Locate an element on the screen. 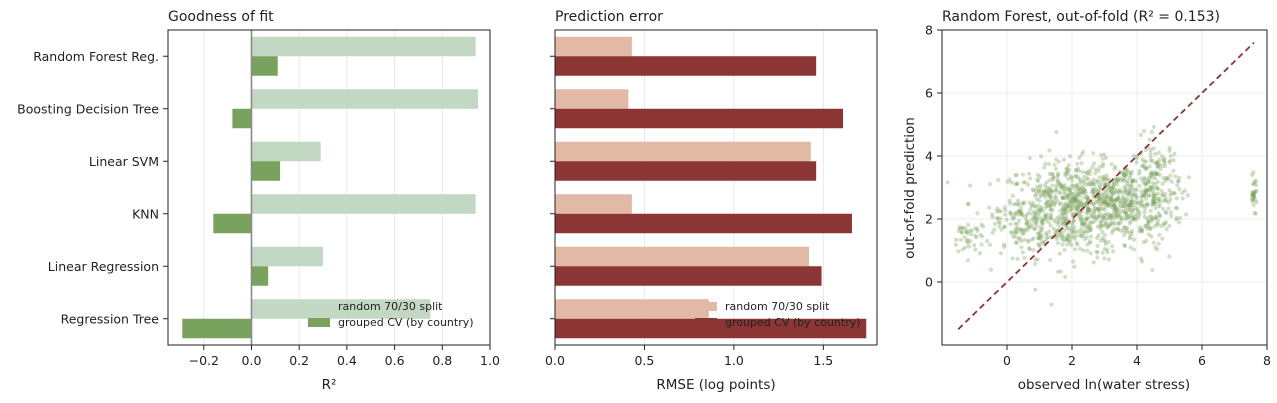  scatter-xtick-label: 6 is located at coordinates (1202, 360).